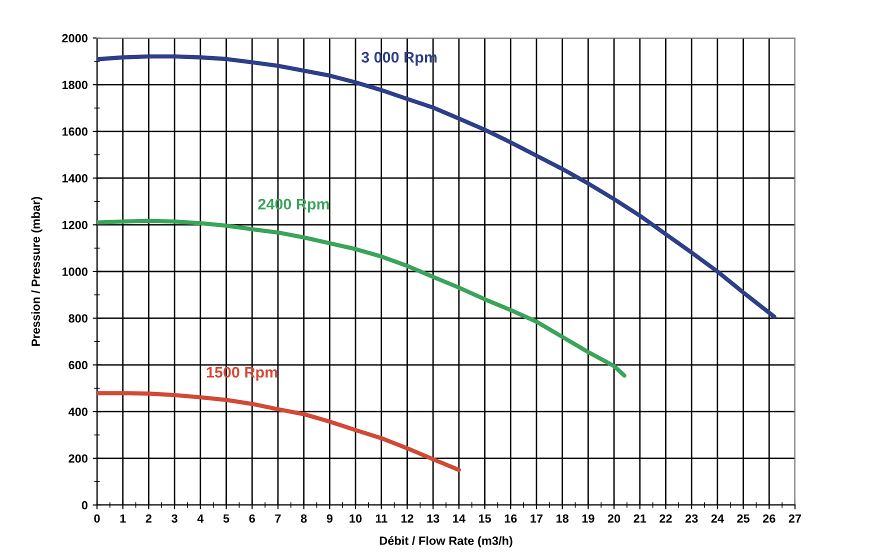  I want to click on y-tick-label: 800, so click(78, 318).